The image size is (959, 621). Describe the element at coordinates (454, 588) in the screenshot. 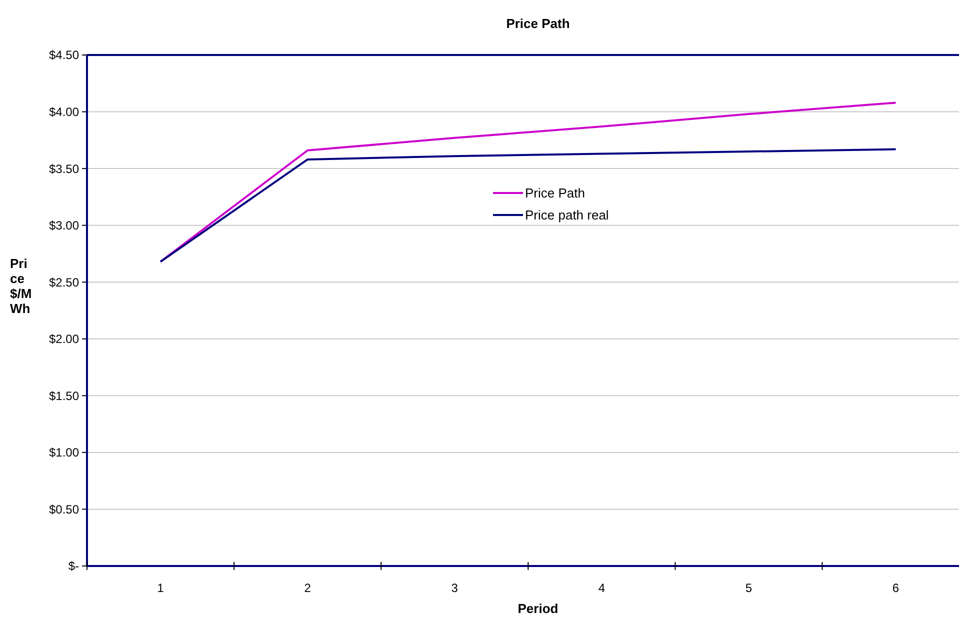

I see `x-tick-label: 3` at that location.